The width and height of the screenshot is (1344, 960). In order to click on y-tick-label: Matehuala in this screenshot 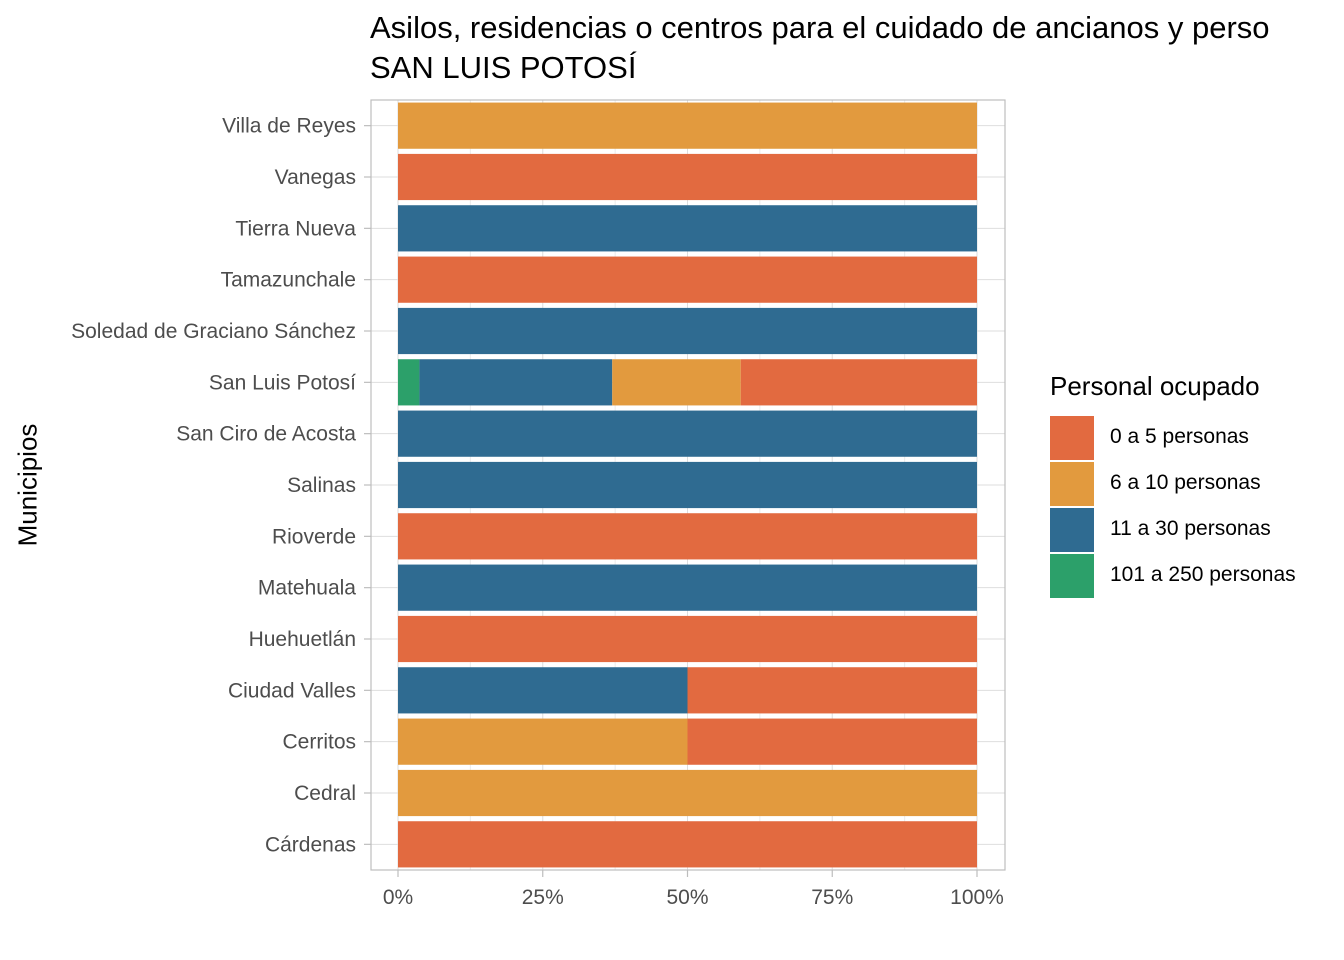, I will do `click(307, 588)`.